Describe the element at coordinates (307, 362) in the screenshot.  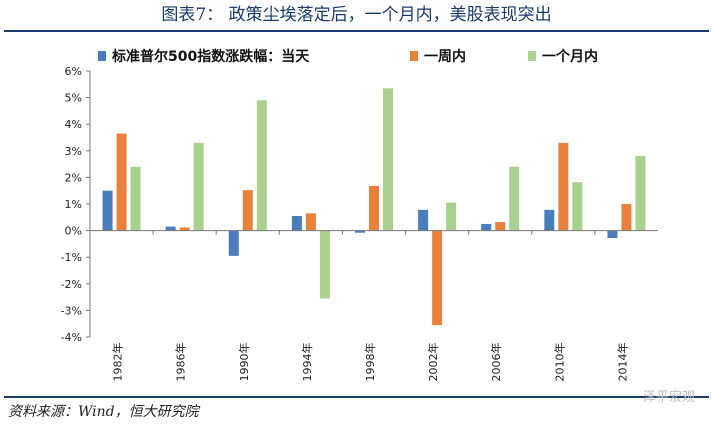
I see `x-tick-label: 1994年` at that location.